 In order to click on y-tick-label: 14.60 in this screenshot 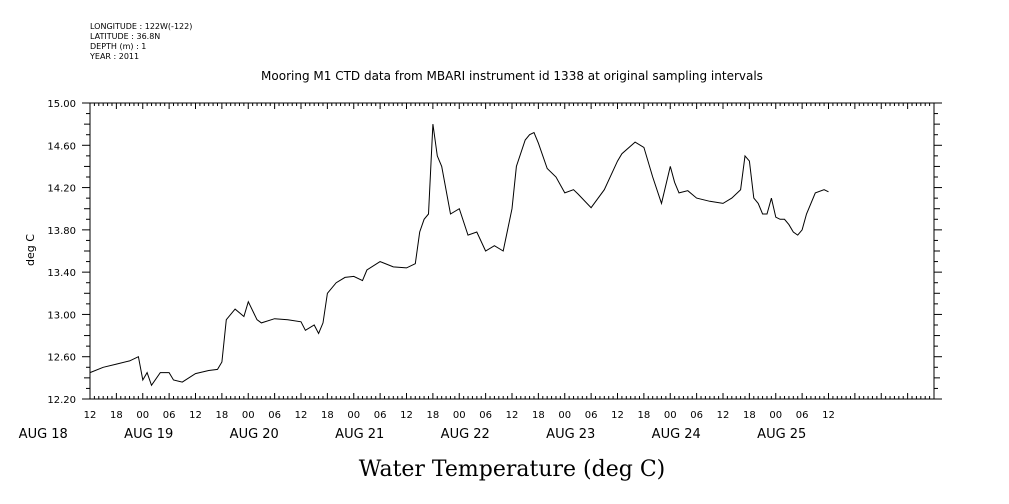, I will do `click(61, 146)`.